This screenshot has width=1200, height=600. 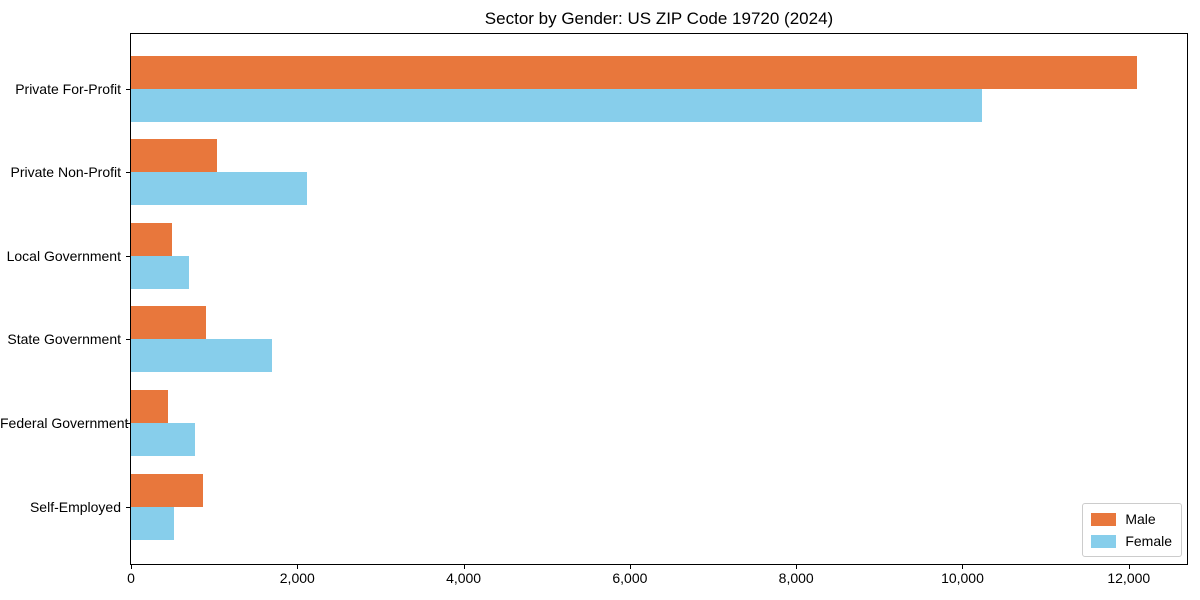 What do you see at coordinates (464, 578) in the screenshot?
I see `x-tick-label: 4,000` at bounding box center [464, 578].